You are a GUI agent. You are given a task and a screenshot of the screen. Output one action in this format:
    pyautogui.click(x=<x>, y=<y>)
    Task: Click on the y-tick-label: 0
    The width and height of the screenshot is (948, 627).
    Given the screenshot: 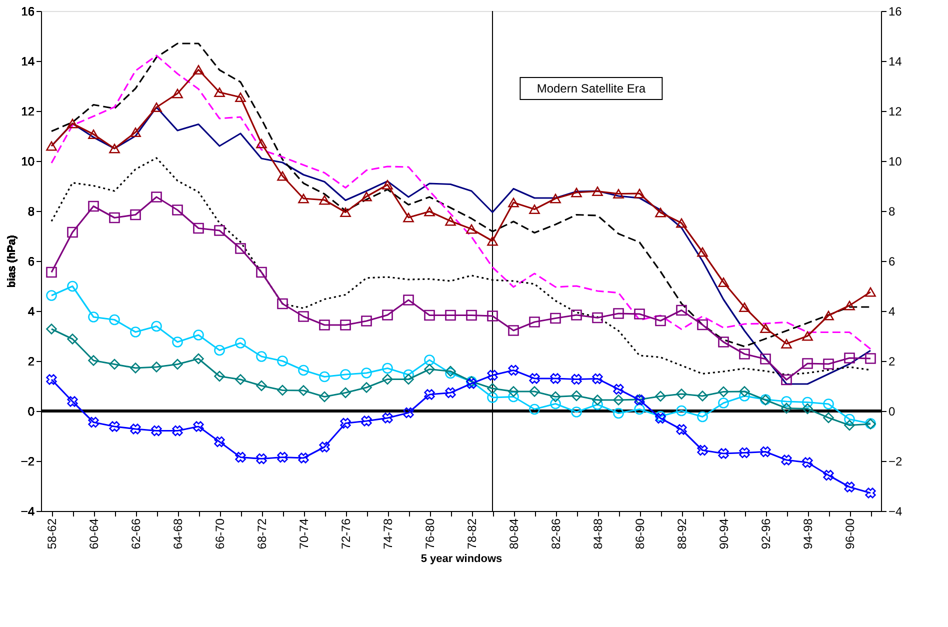 What is the action you would take?
    pyautogui.click(x=31, y=411)
    